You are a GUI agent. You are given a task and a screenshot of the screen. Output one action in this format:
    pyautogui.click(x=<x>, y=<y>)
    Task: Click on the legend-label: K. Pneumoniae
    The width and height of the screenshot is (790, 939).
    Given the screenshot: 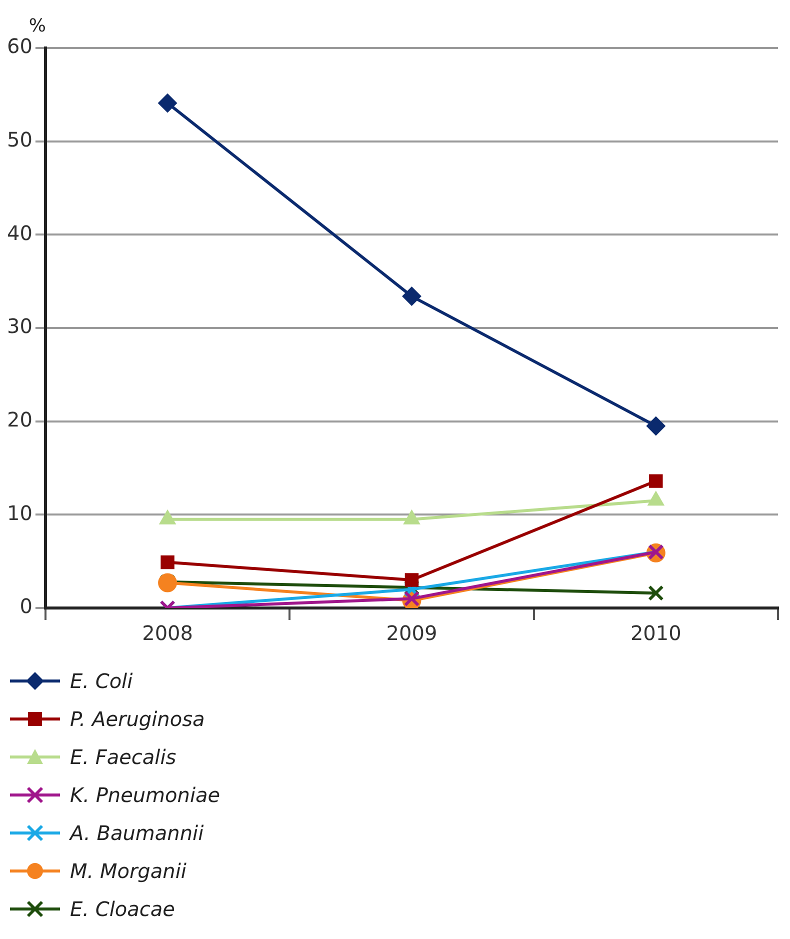 What is the action you would take?
    pyautogui.click(x=145, y=795)
    